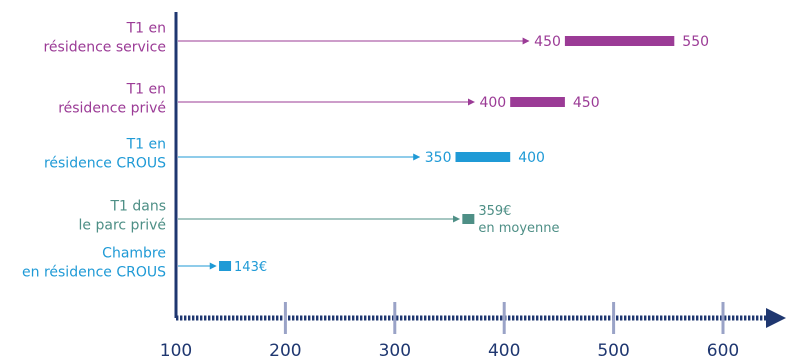 Image resolution: width=790 pixels, height=360 pixels. I want to click on value-label: 359€, so click(494, 211).